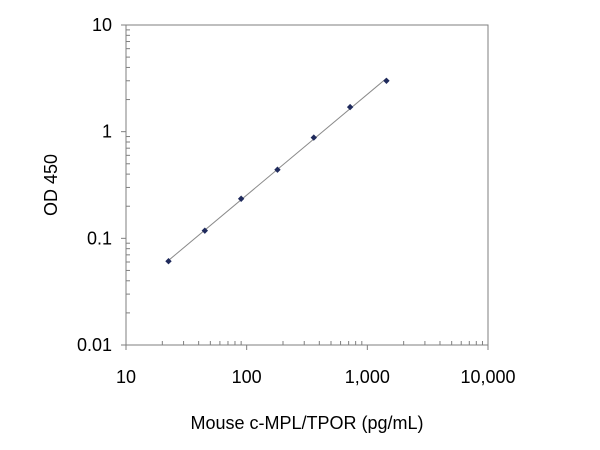  Describe the element at coordinates (102, 25) in the screenshot. I see `y-tick-label: 10` at that location.